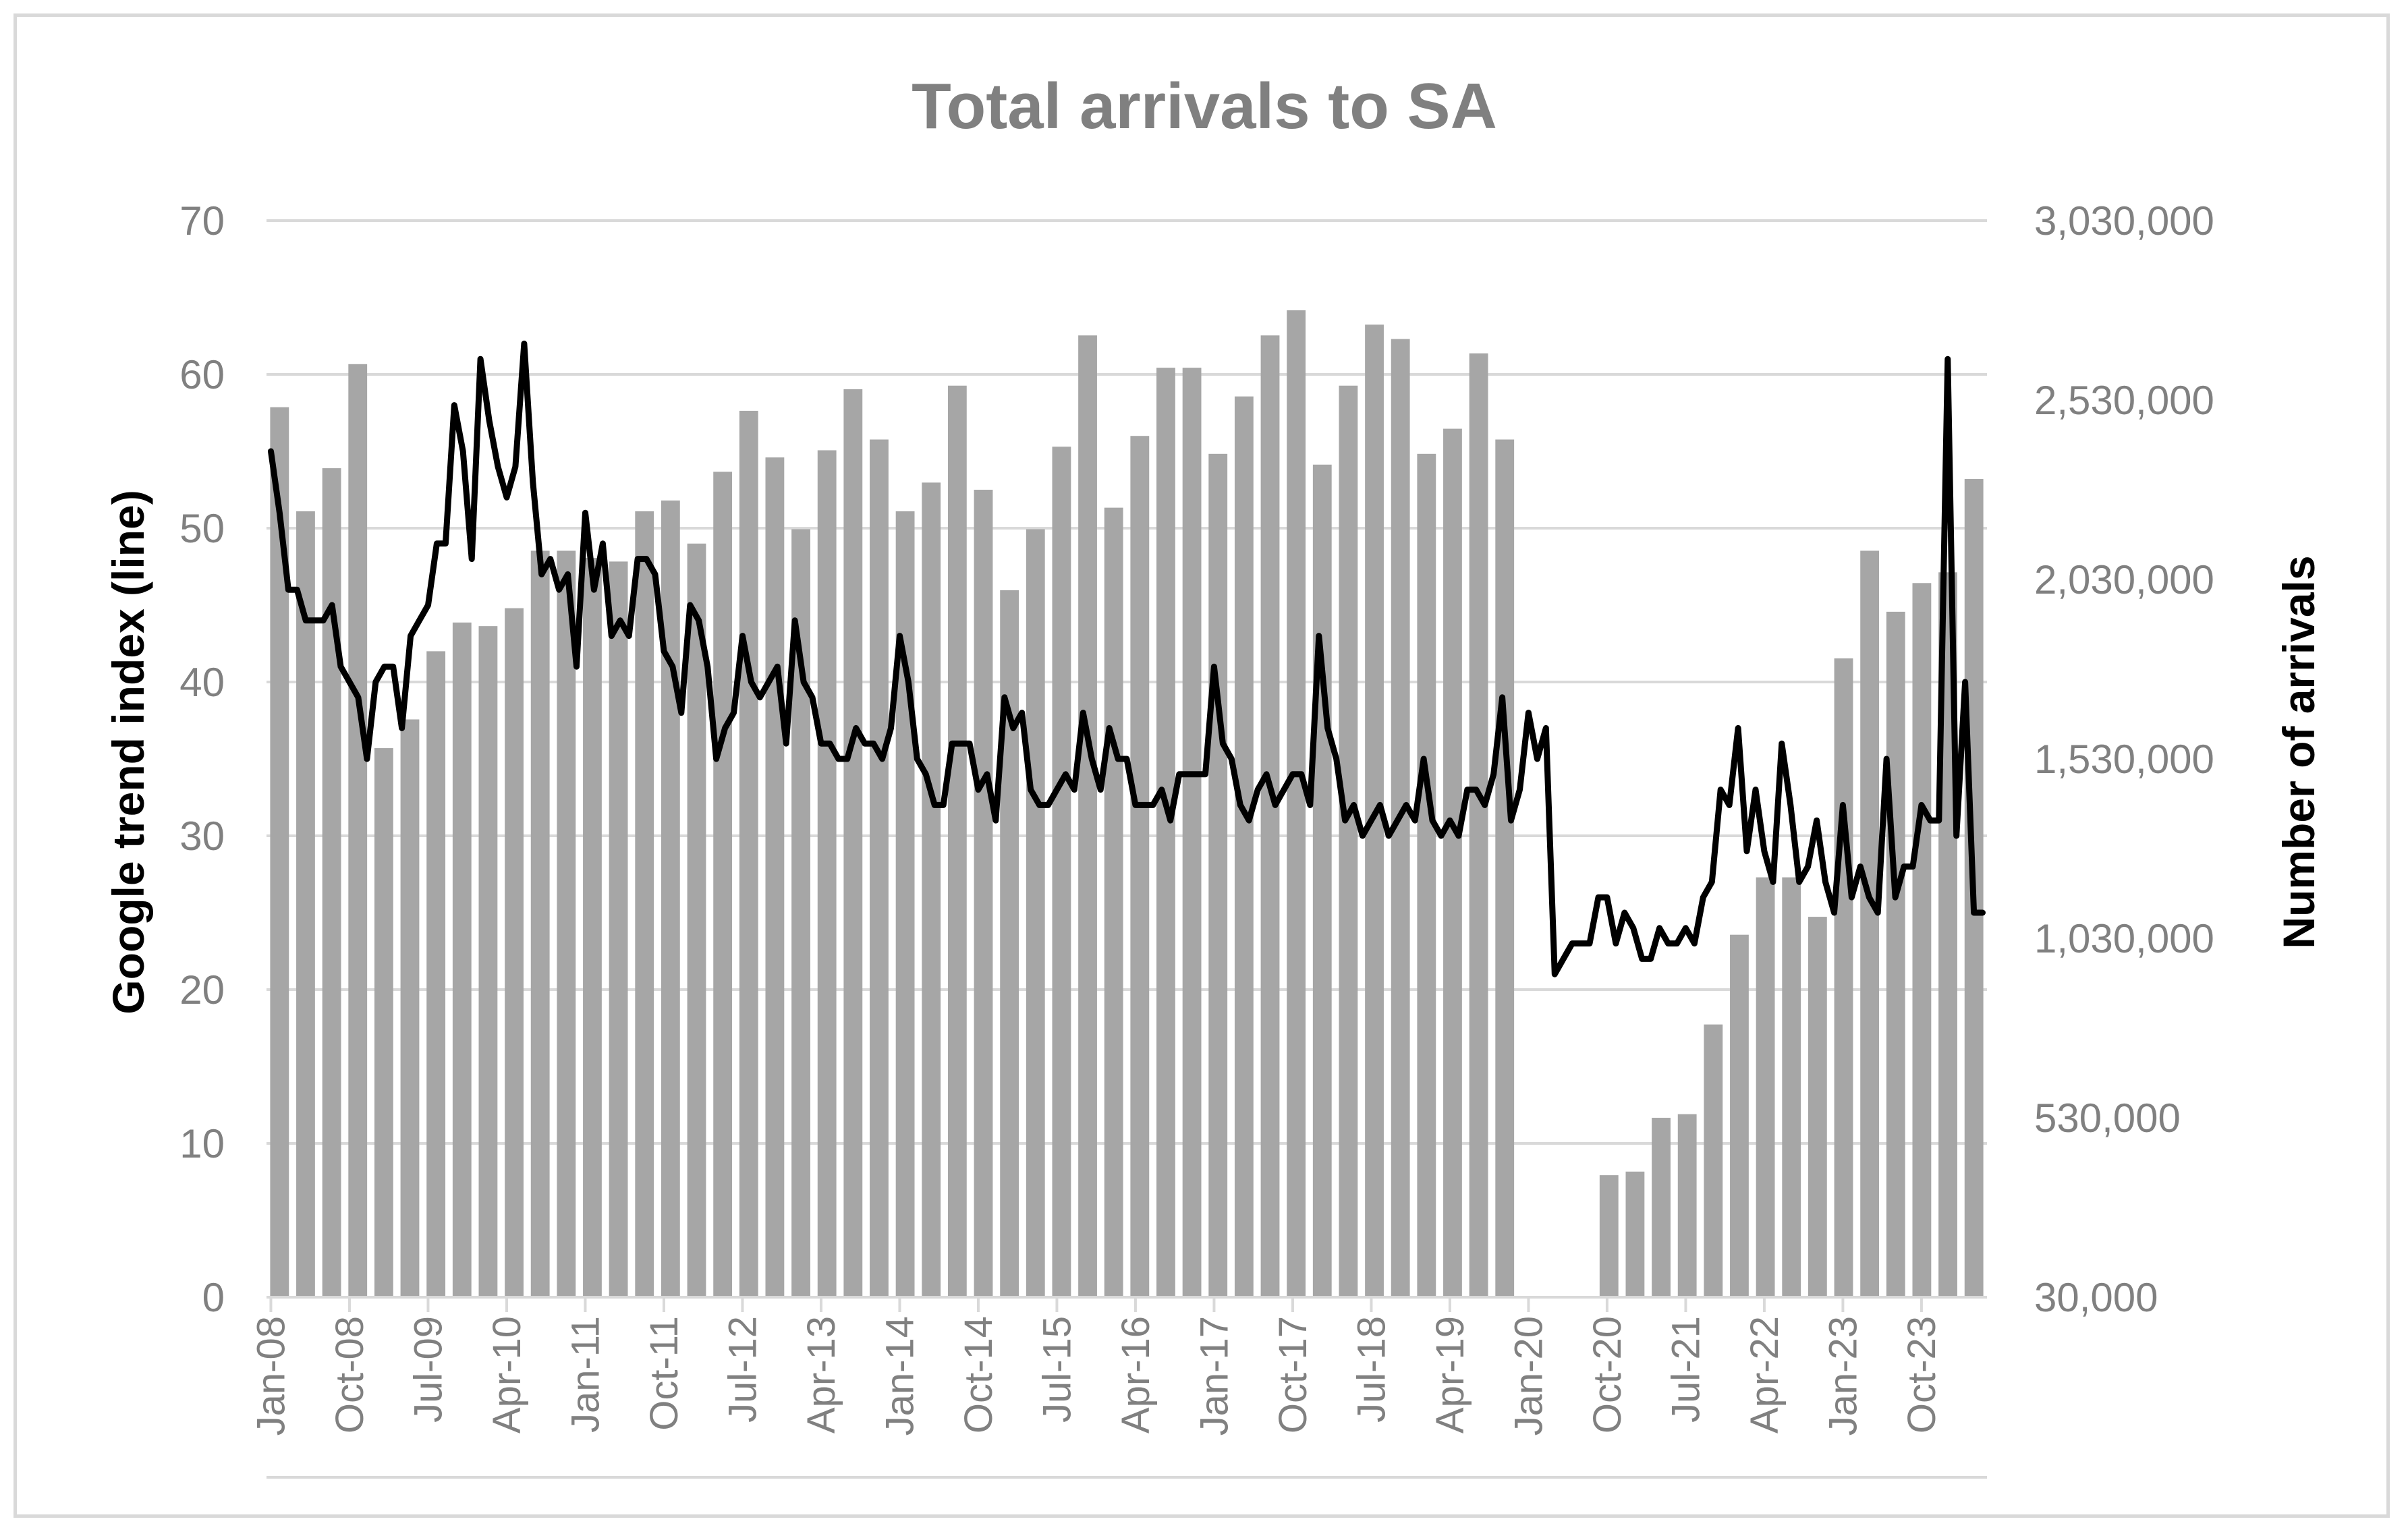 Image resolution: width=2408 pixels, height=1536 pixels. I want to click on y-left-tick-label: 40, so click(202, 682).